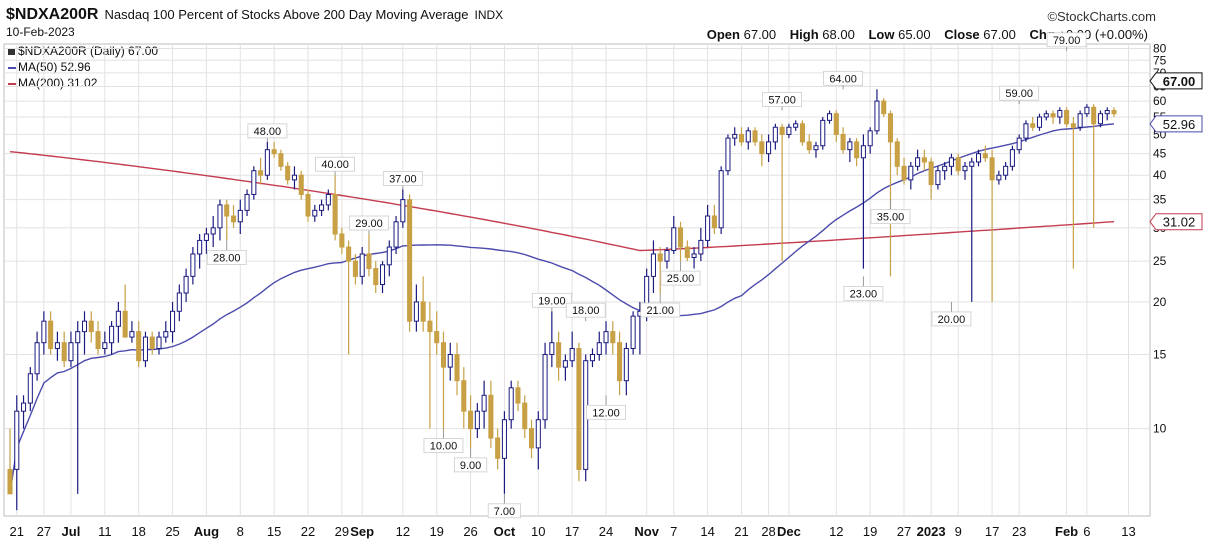 Image resolution: width=1206 pixels, height=544 pixels. I want to click on price-annotation: 19.00, so click(551, 302).